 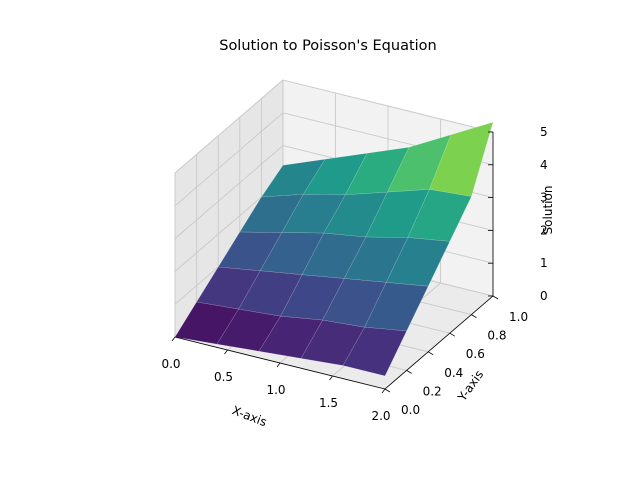 What do you see at coordinates (249, 416) in the screenshot?
I see `x-axis-label: X-axis` at bounding box center [249, 416].